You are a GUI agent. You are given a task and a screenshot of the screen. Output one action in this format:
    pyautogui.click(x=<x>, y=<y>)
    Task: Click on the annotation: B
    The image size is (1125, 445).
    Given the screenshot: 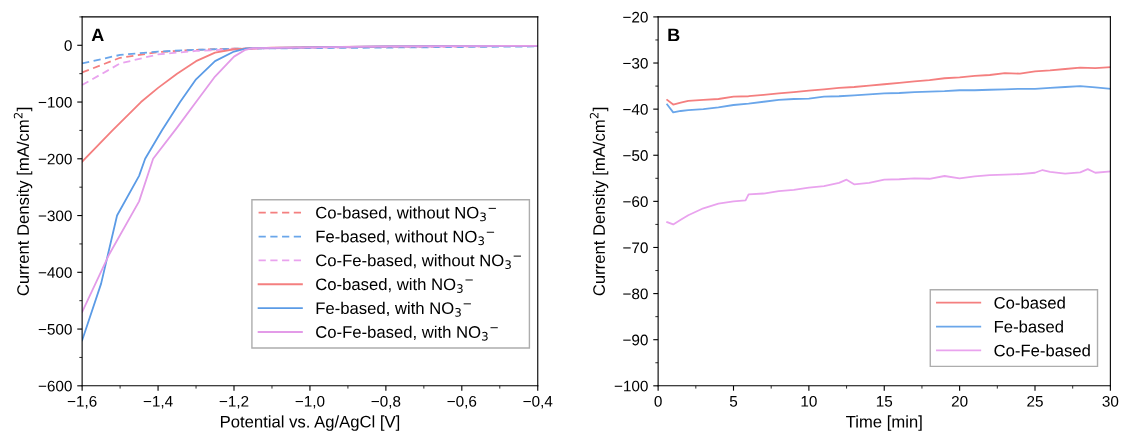 What is the action you would take?
    pyautogui.click(x=674, y=35)
    